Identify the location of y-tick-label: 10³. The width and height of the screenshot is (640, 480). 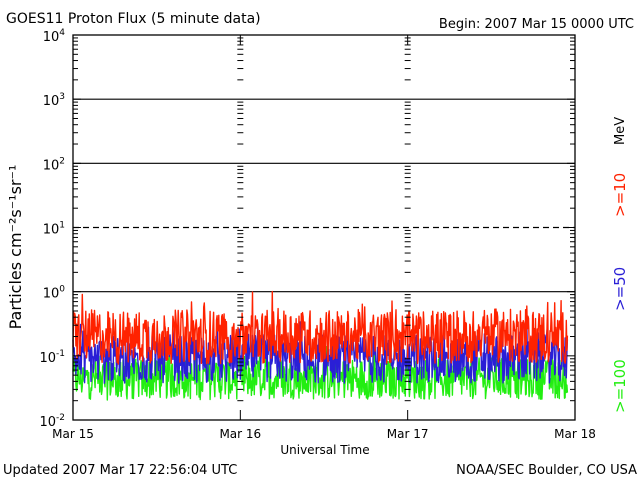
(54, 100).